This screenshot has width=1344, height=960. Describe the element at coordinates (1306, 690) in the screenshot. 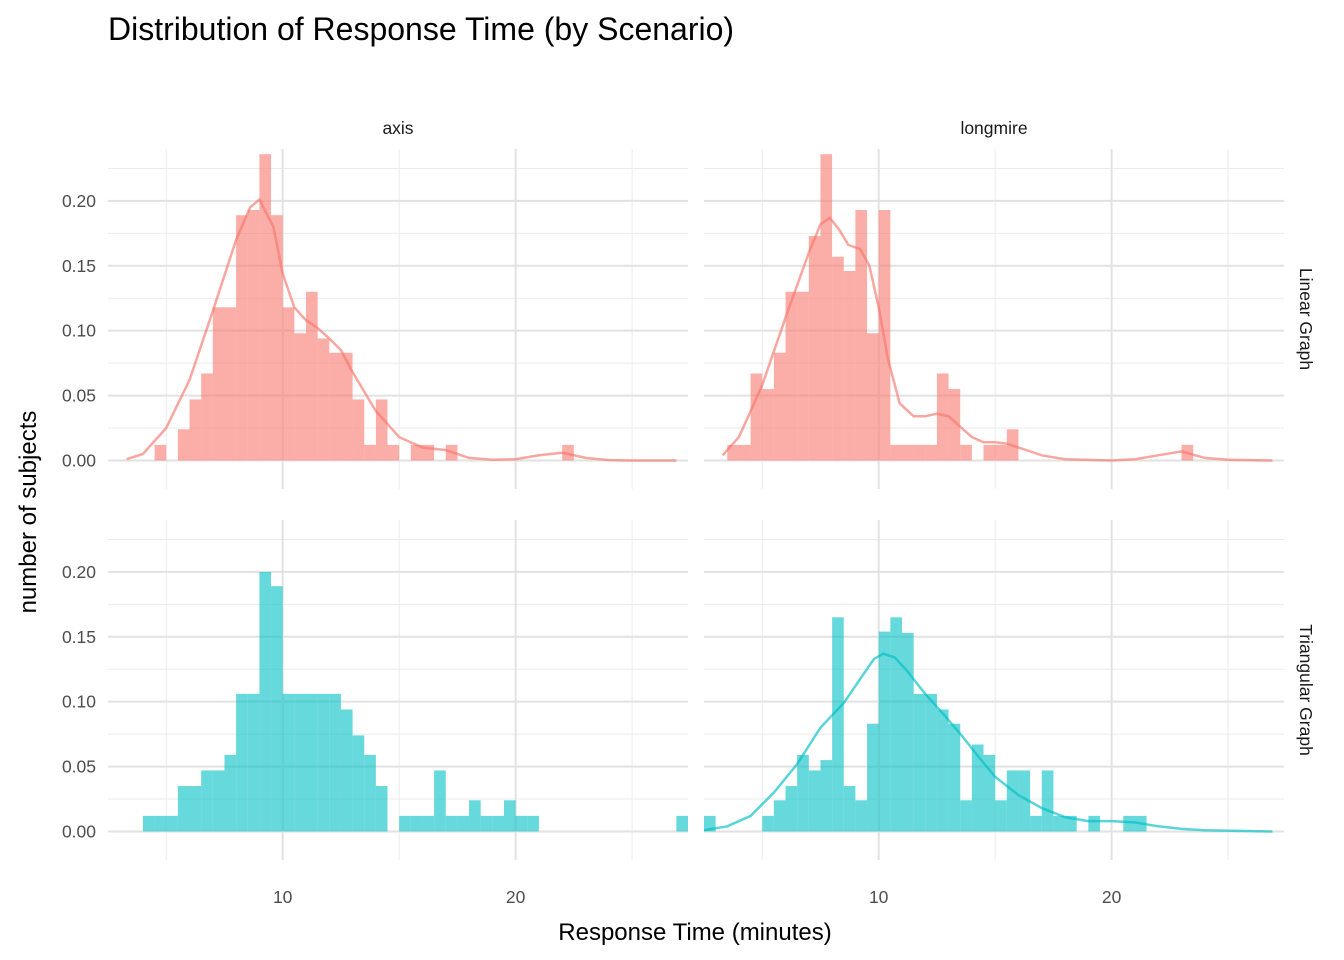

I see `facet-strip-label-row: Triangular Graph` at that location.